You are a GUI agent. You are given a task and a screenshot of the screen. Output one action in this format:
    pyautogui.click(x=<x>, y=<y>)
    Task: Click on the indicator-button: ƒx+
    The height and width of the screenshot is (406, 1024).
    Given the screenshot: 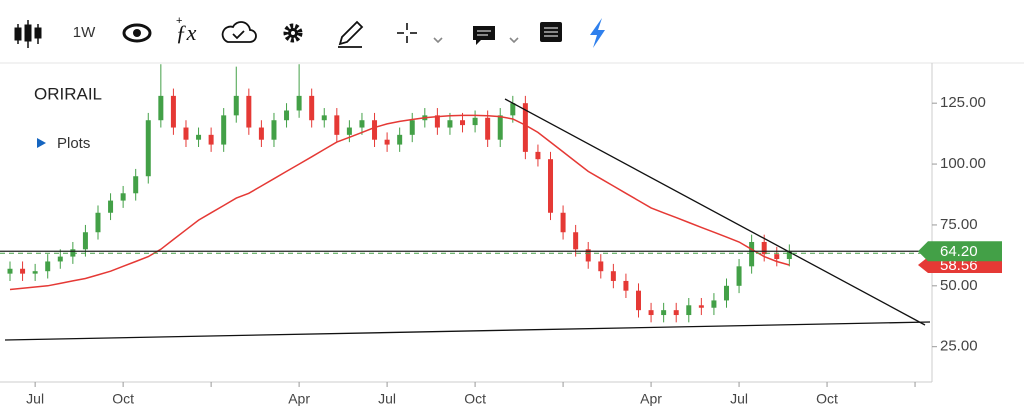 What is the action you would take?
    pyautogui.click(x=186, y=30)
    